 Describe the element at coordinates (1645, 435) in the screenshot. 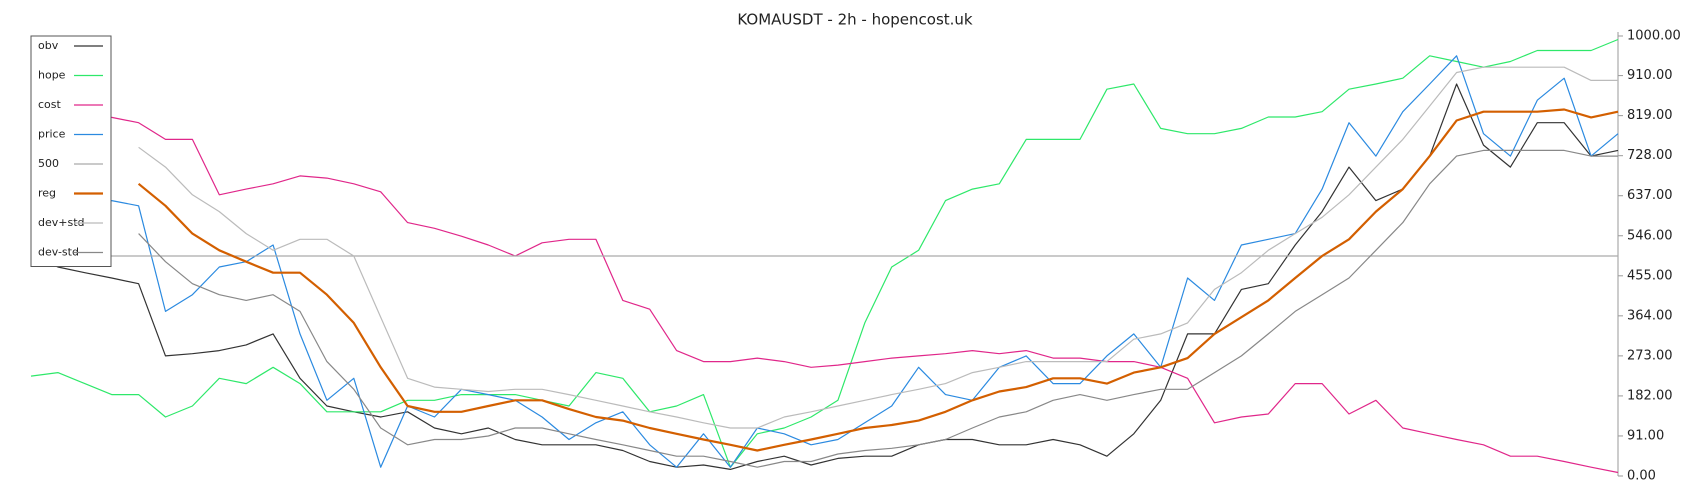

I see `y-tick-label: 91.00` at that location.